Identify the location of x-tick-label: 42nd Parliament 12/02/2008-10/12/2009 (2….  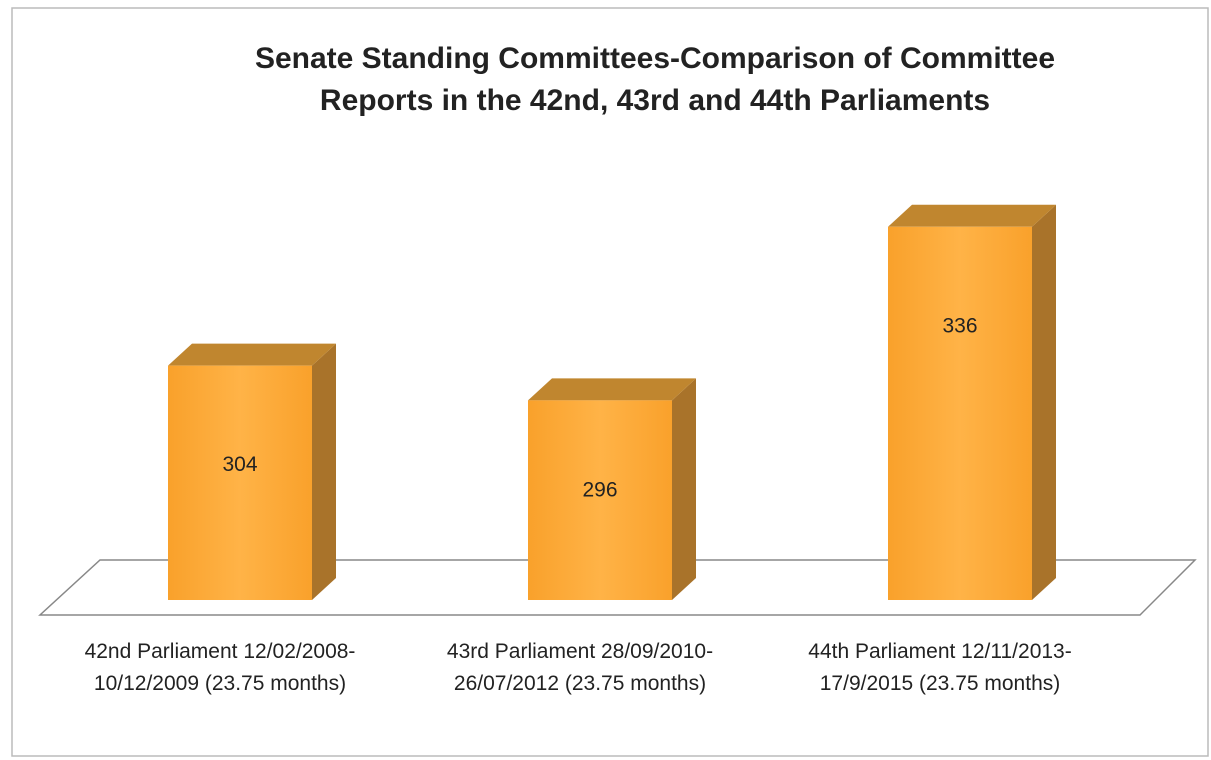
(220, 667).